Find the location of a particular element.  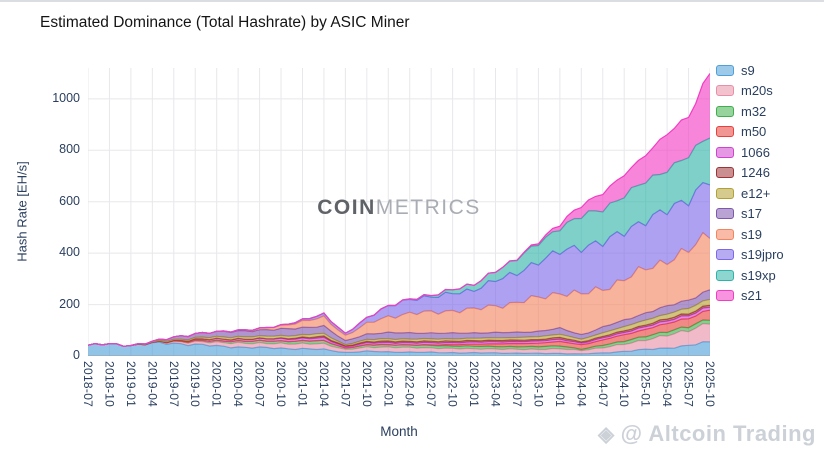

legend-item-s19jpro: s19jpro is located at coordinates (750, 255).